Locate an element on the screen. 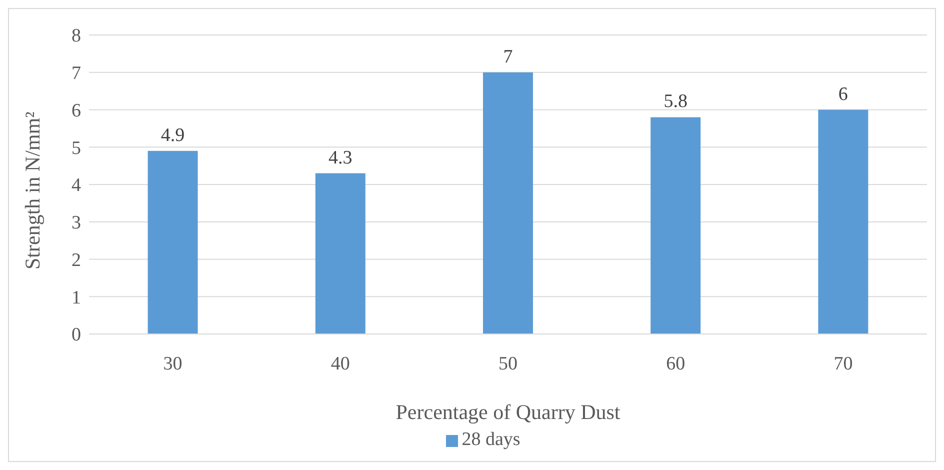 The image size is (944, 470). x-tick-label: 60 is located at coordinates (676, 363).